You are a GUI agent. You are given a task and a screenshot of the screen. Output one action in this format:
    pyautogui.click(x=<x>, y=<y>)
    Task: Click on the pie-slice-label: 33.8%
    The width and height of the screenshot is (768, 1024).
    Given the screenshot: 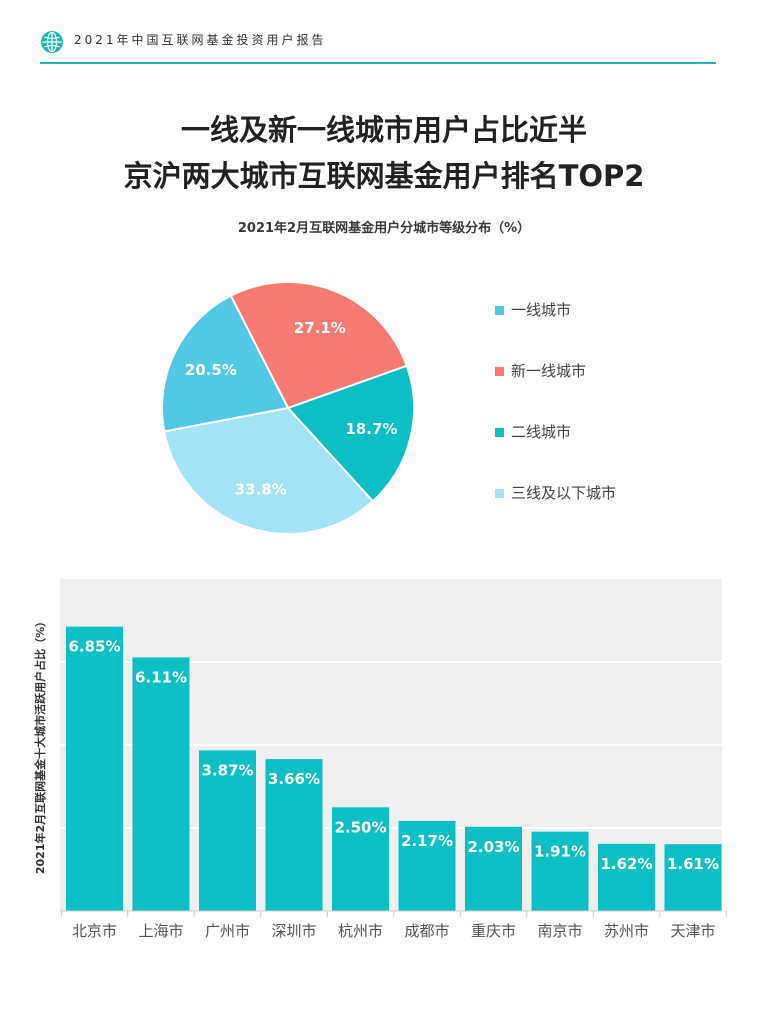 What is the action you would take?
    pyautogui.click(x=261, y=490)
    